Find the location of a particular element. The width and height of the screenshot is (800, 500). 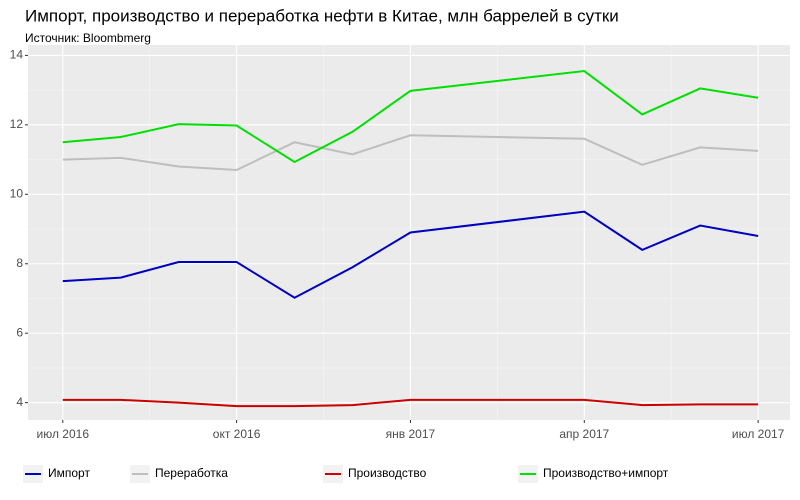

y-tick-label: 12 is located at coordinates (17, 124).